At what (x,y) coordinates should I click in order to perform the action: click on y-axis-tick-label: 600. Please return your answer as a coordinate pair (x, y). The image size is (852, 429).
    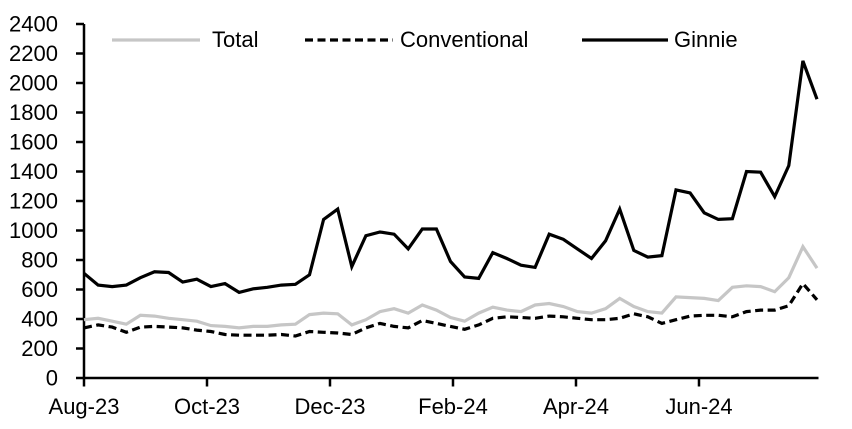
    Looking at the image, I should click on (39, 289).